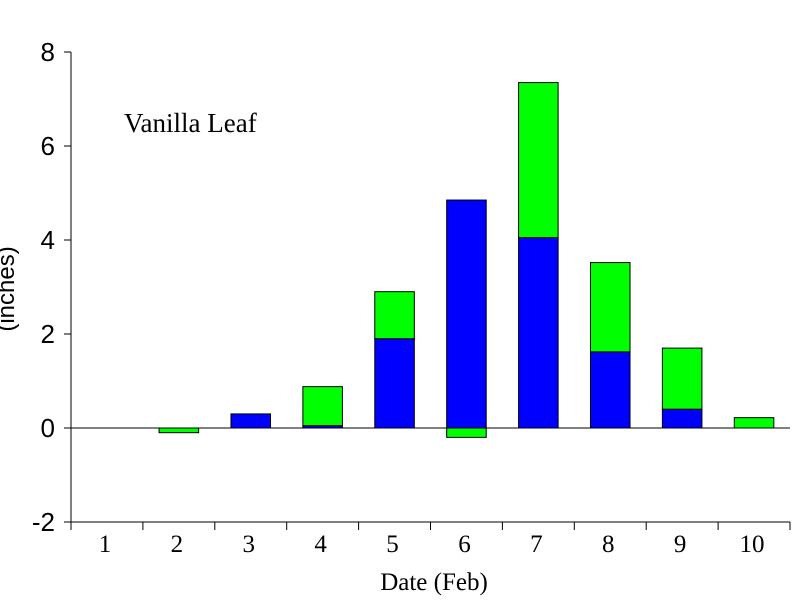  Describe the element at coordinates (464, 544) in the screenshot. I see `x-tick-label: 6` at that location.